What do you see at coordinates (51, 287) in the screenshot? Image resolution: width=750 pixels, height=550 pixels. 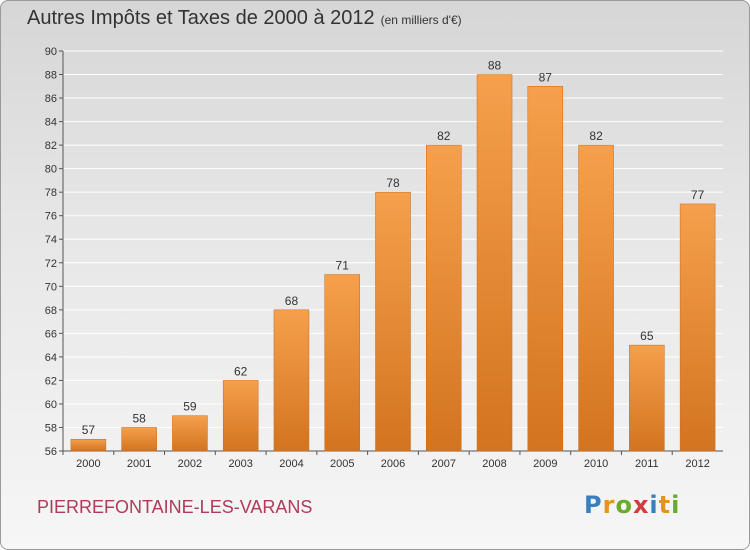 I see `y-tick-label: 70` at bounding box center [51, 287].